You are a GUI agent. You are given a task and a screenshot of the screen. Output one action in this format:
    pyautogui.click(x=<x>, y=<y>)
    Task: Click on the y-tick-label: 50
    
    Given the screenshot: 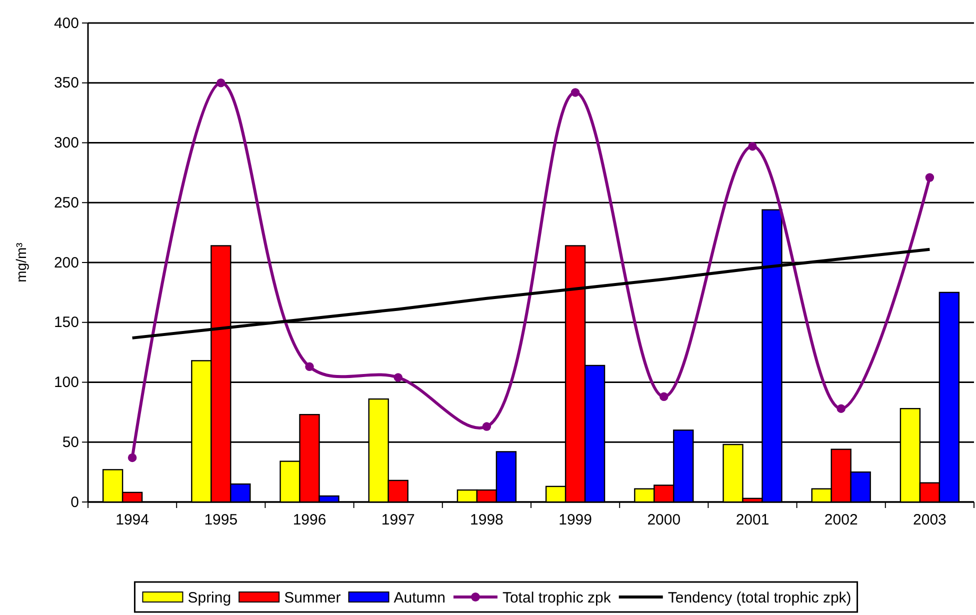 What is the action you would take?
    pyautogui.click(x=70, y=442)
    